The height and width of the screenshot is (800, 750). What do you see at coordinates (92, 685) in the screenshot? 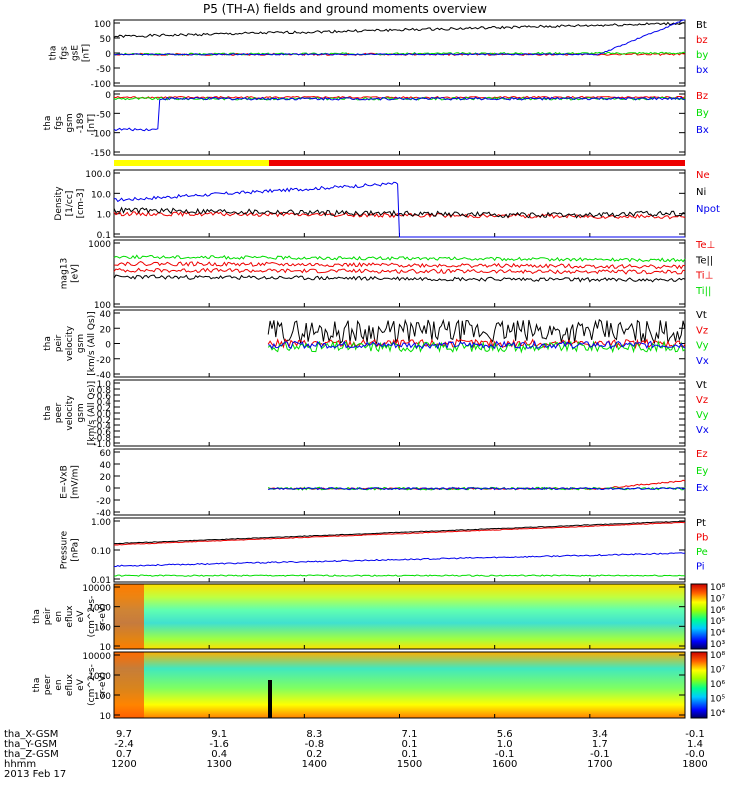
I see `y-axis-label-line: (cm^2-s-` at bounding box center [92, 685].